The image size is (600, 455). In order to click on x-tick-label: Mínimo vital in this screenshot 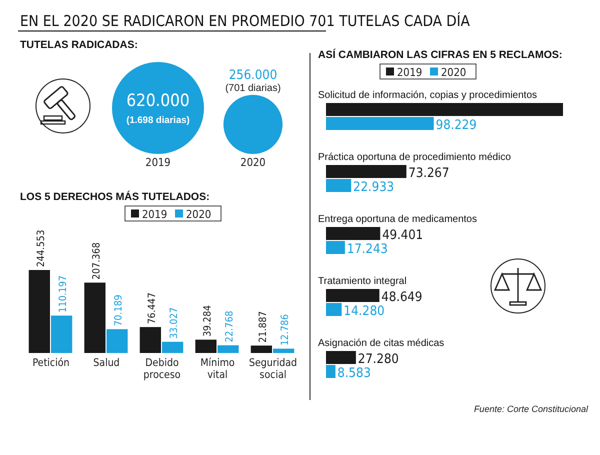, I will do `click(217, 369)`.